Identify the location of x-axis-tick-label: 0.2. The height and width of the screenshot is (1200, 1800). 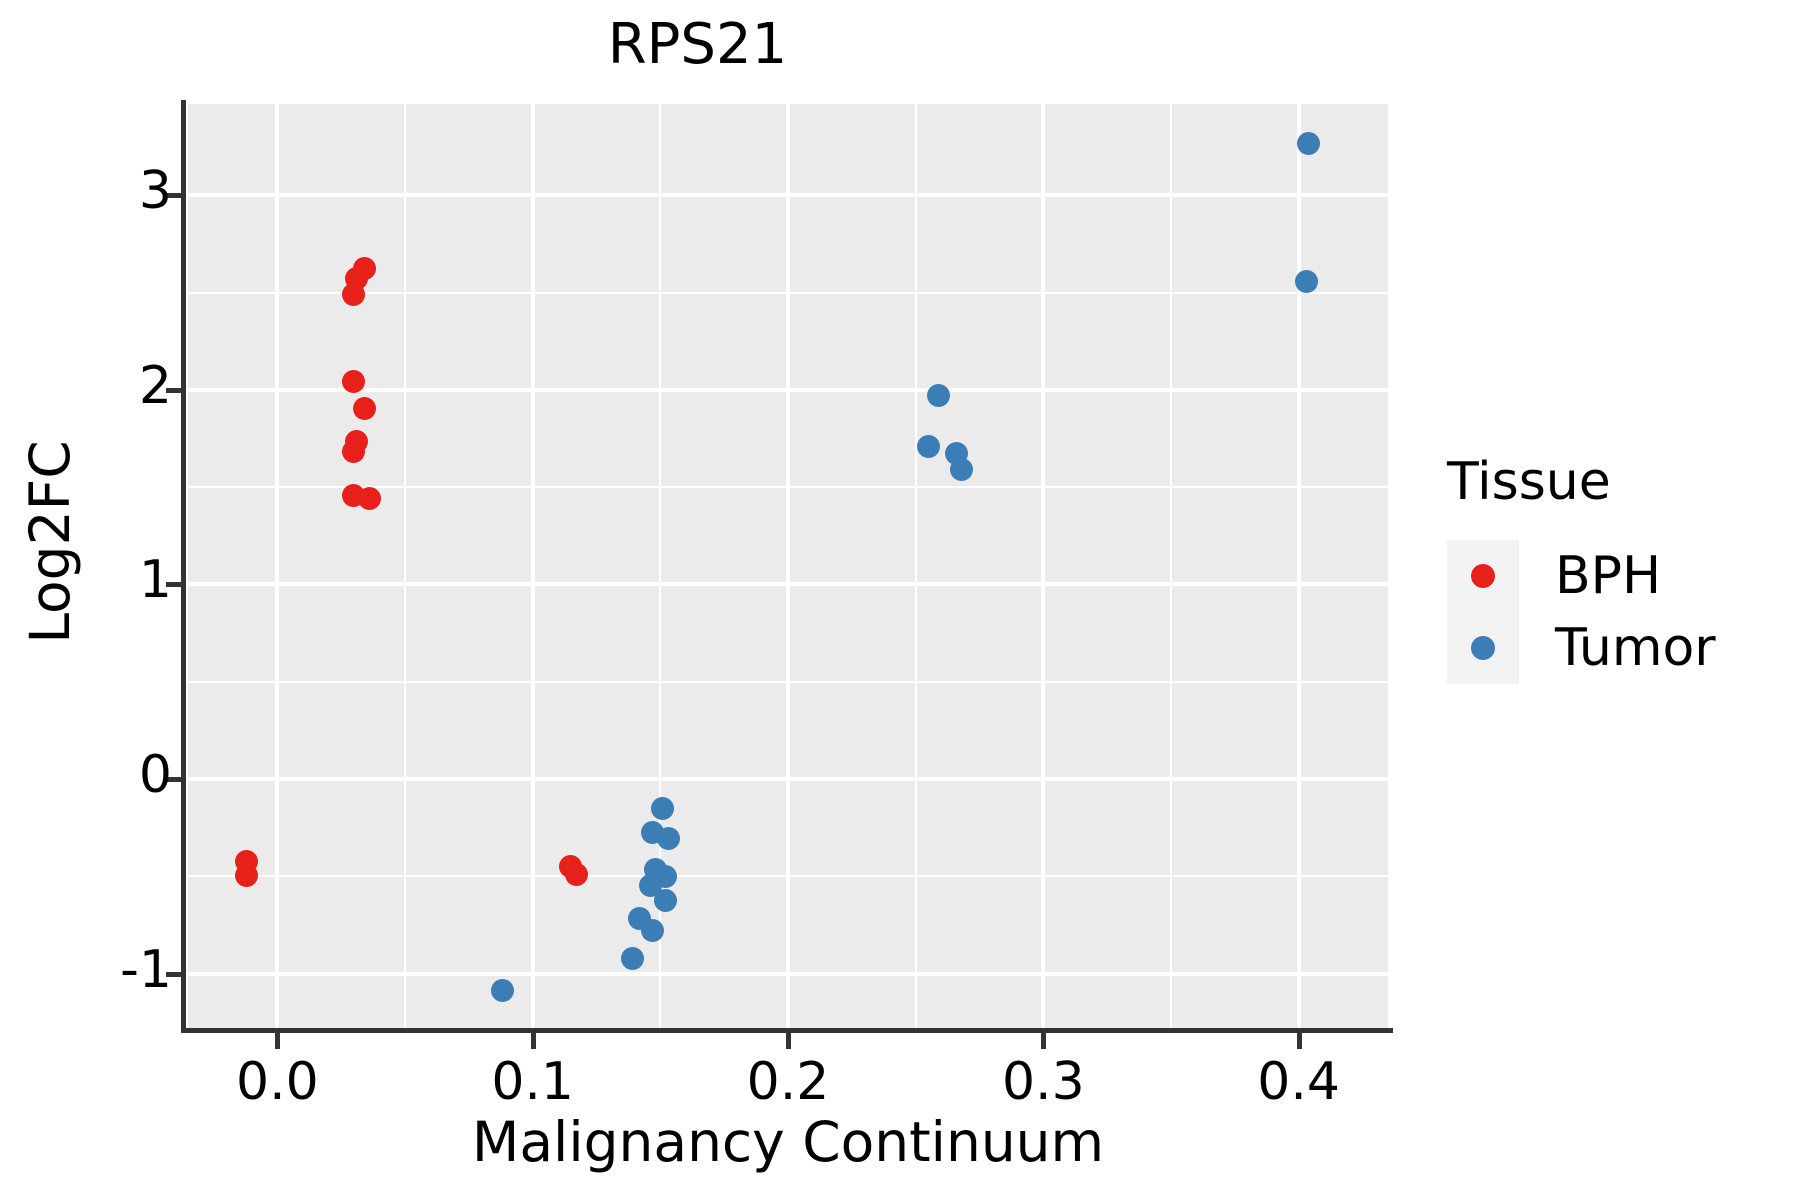
(788, 1082).